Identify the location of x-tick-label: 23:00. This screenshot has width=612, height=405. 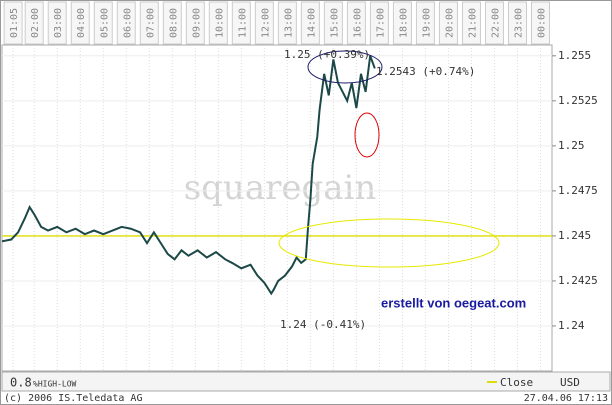
(518, 23).